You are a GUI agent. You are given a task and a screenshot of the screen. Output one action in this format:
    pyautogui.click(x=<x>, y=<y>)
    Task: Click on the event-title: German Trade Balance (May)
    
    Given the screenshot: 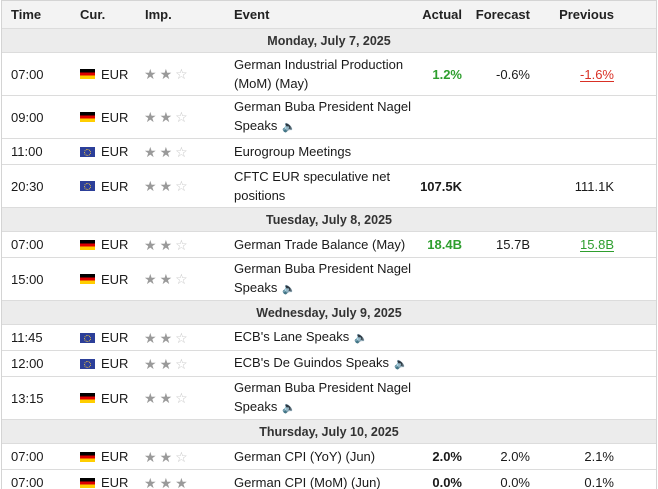 What is the action you would take?
    pyautogui.click(x=319, y=244)
    